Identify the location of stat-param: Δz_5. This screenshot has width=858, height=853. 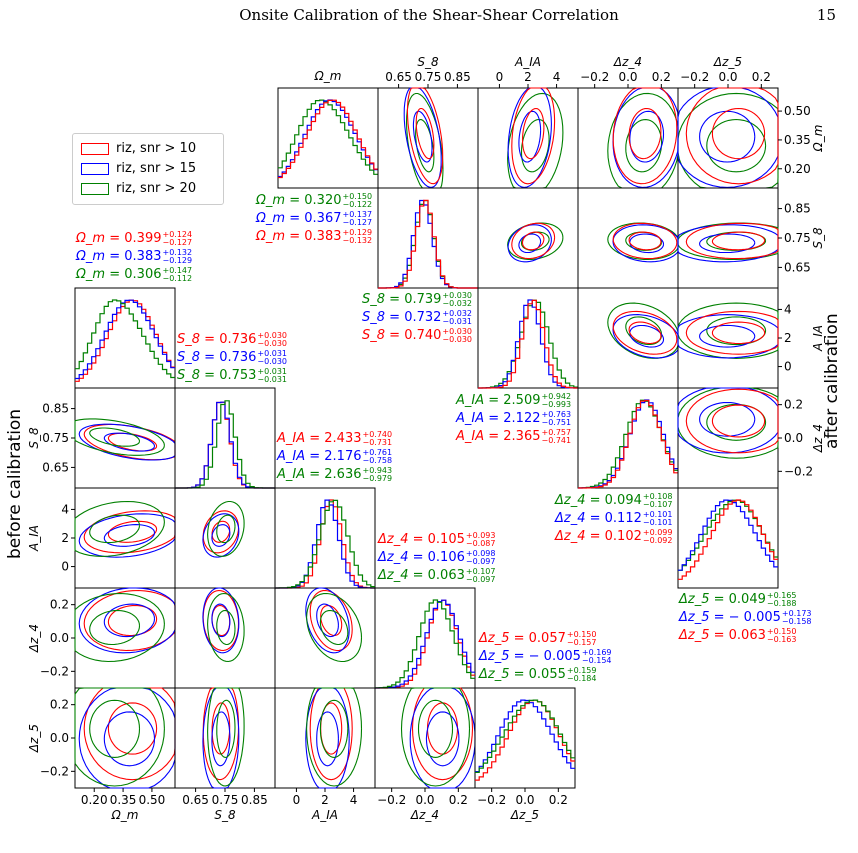
(694, 635).